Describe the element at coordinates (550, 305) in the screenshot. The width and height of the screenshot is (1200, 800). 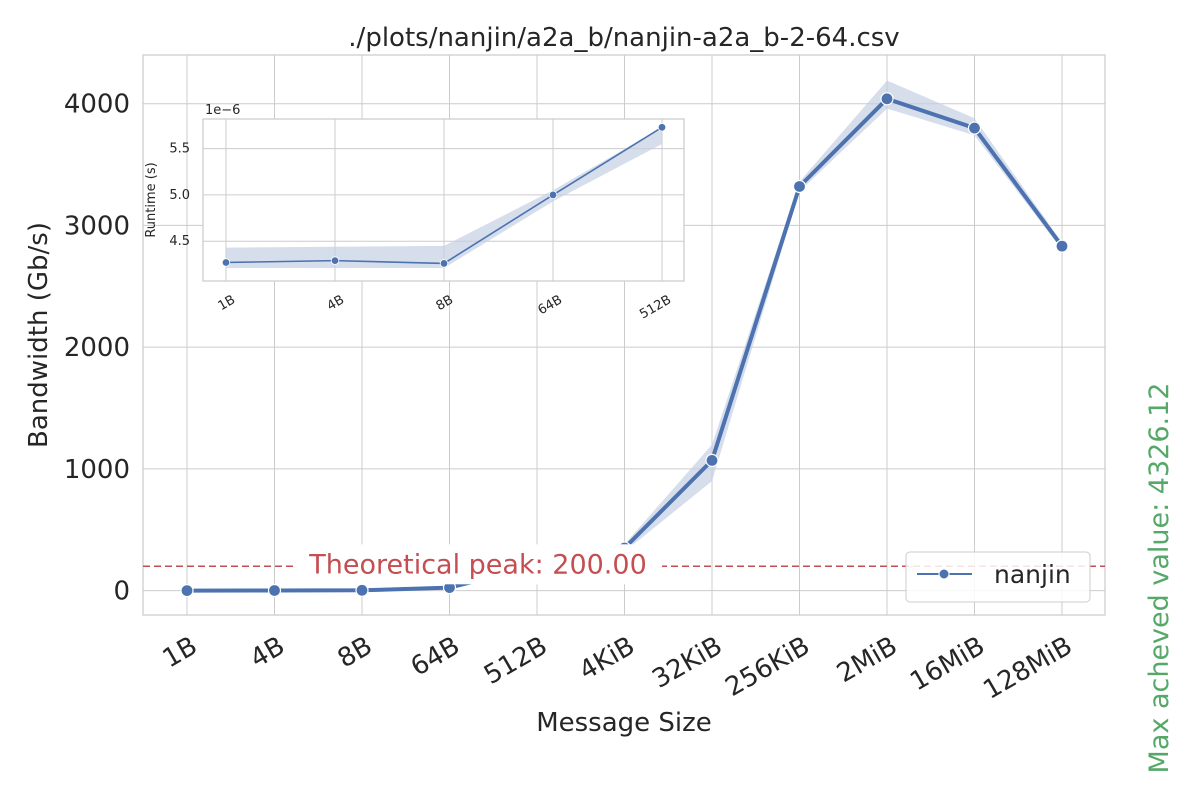
I see `inset-x-tick-label: 64B` at that location.